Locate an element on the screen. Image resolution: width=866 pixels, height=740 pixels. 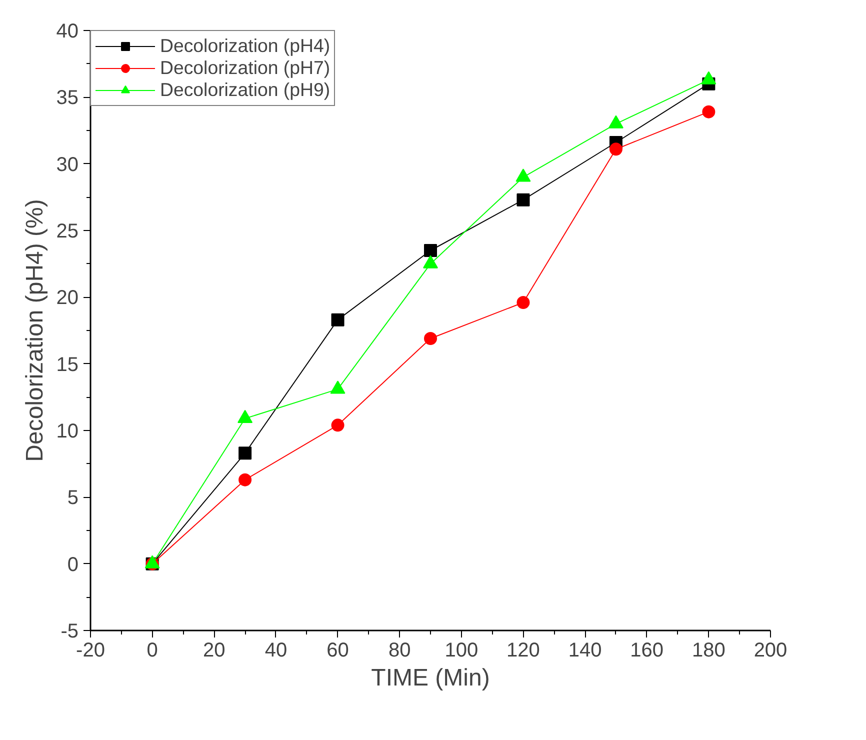
y-tick-label: 0 is located at coordinates (72, 565).